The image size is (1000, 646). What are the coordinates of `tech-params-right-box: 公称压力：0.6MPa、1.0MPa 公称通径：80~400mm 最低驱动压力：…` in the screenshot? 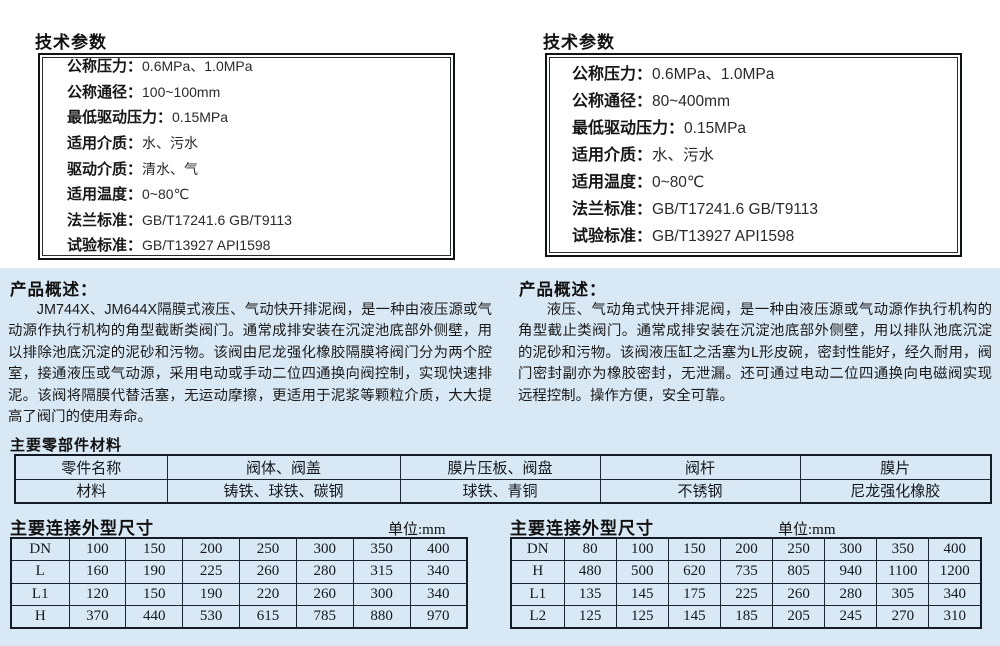 It's located at (753, 155).